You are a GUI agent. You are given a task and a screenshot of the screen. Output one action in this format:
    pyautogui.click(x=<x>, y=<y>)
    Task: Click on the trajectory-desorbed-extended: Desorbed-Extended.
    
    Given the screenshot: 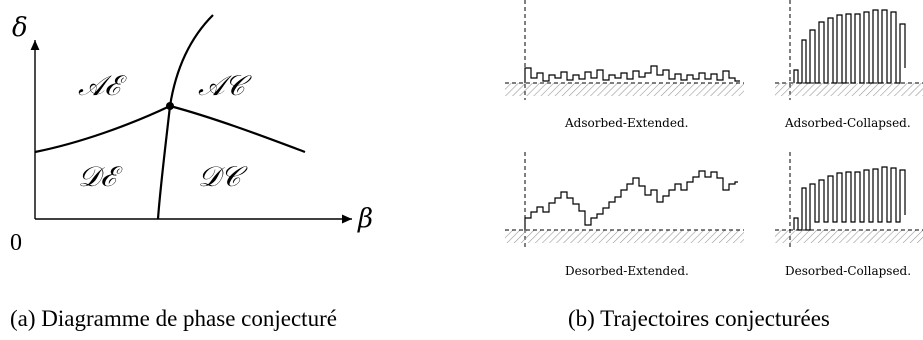 What is the action you would take?
    pyautogui.click(x=624, y=215)
    